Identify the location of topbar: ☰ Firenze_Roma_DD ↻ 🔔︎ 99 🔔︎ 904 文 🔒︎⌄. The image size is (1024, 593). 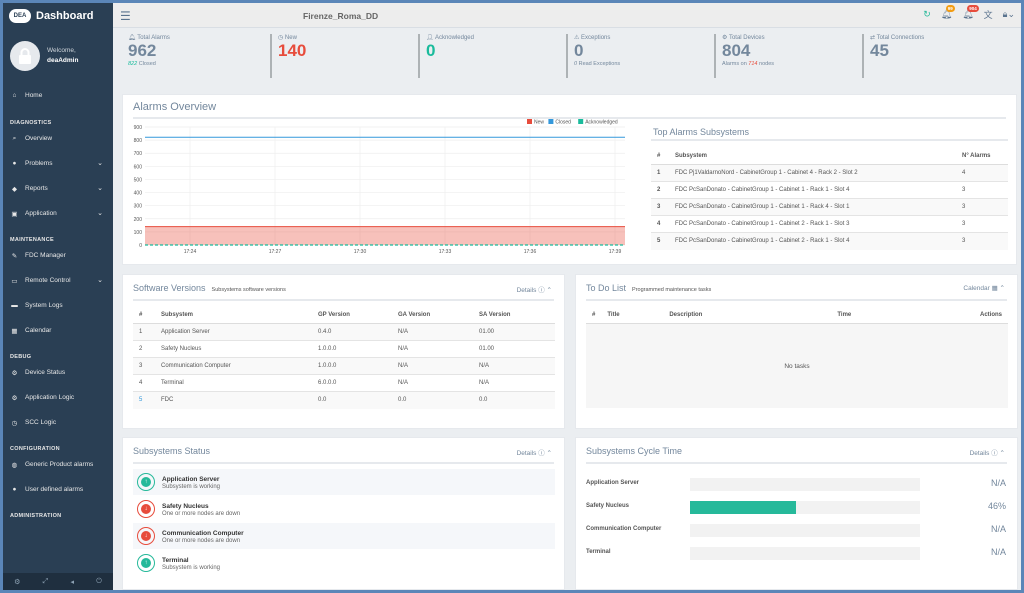
(567, 15).